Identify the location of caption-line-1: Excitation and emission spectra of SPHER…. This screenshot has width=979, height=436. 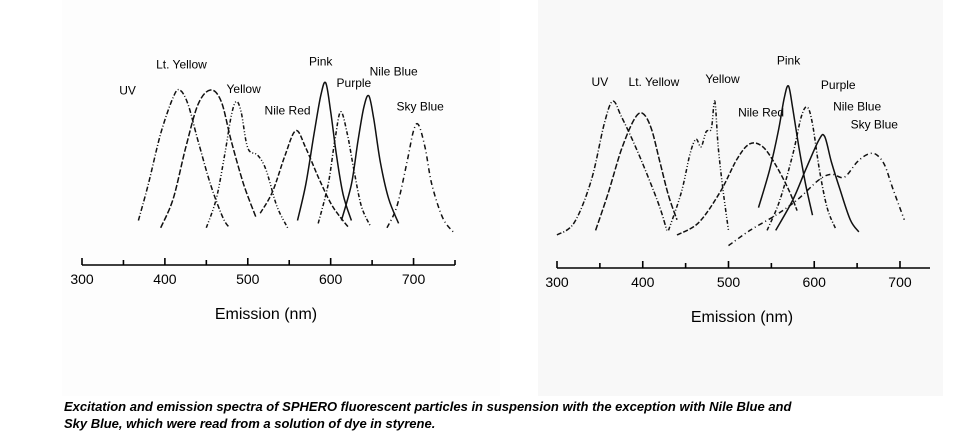
(428, 406).